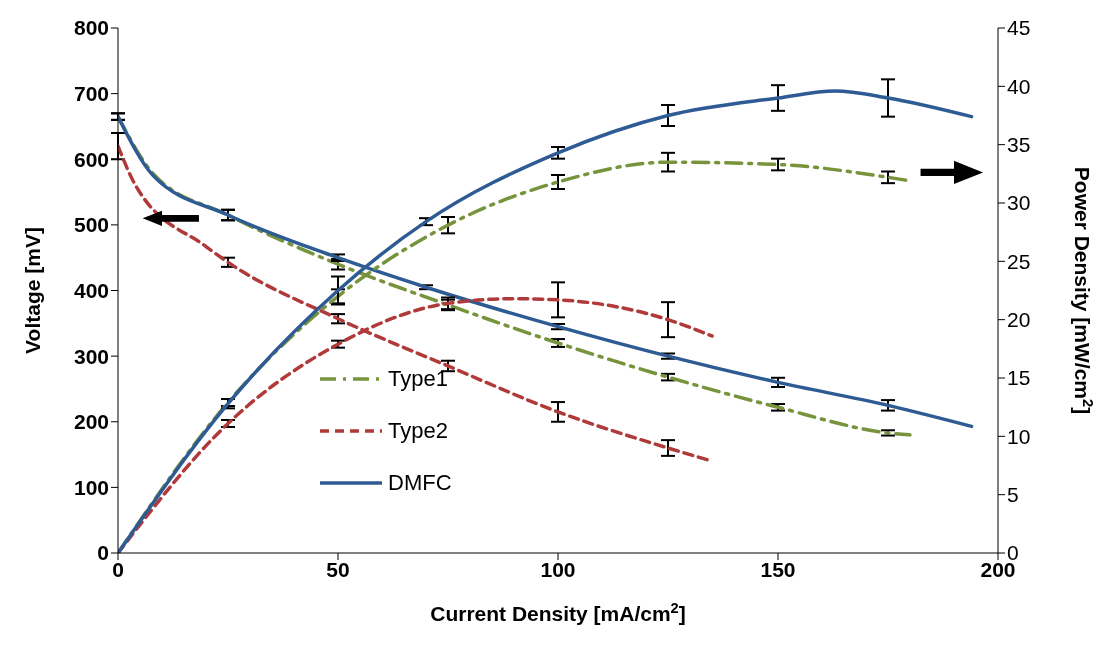 This screenshot has width=1111, height=651. Describe the element at coordinates (118, 569) in the screenshot. I see `x-tick-label: 0` at that location.